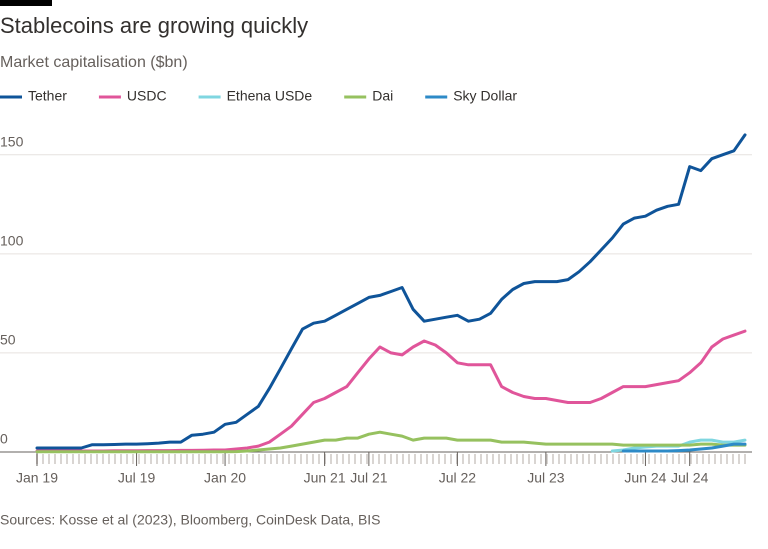 This screenshot has height=549, width=768. I want to click on y-tick-label: 150, so click(12, 141).